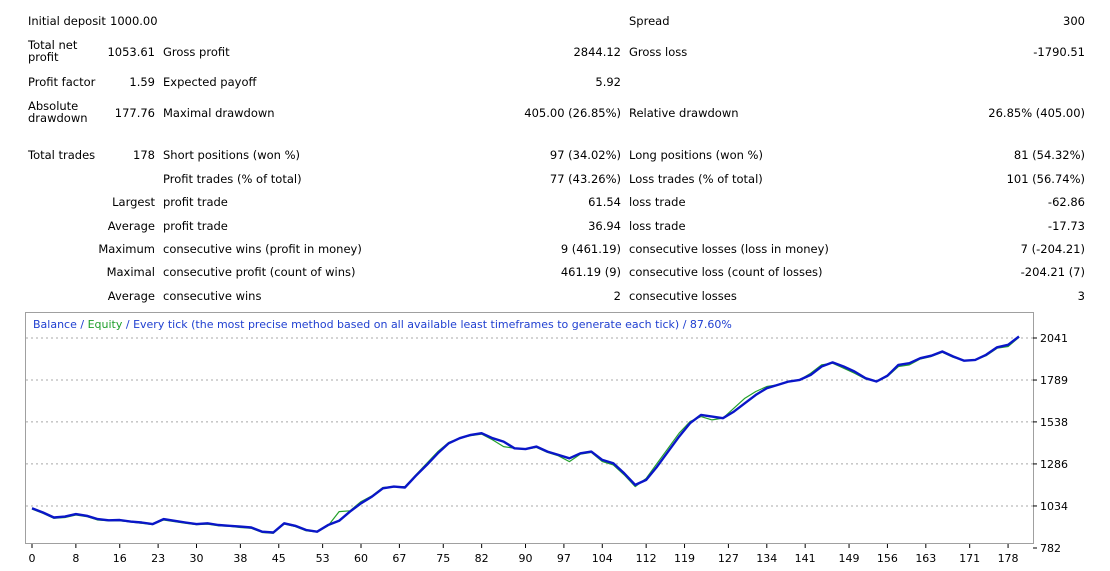 This screenshot has width=1110, height=571. What do you see at coordinates (590, 249) in the screenshot?
I see `max-consecutive-wins-value: 9 (461.19)` at bounding box center [590, 249].